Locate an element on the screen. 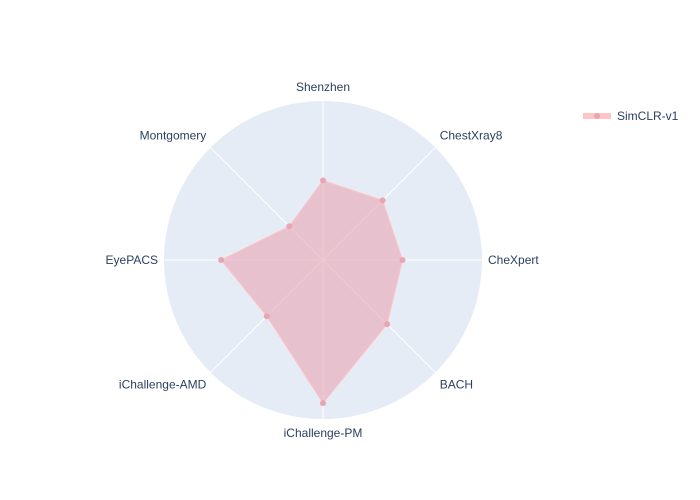  series-layer is located at coordinates (312, 292).